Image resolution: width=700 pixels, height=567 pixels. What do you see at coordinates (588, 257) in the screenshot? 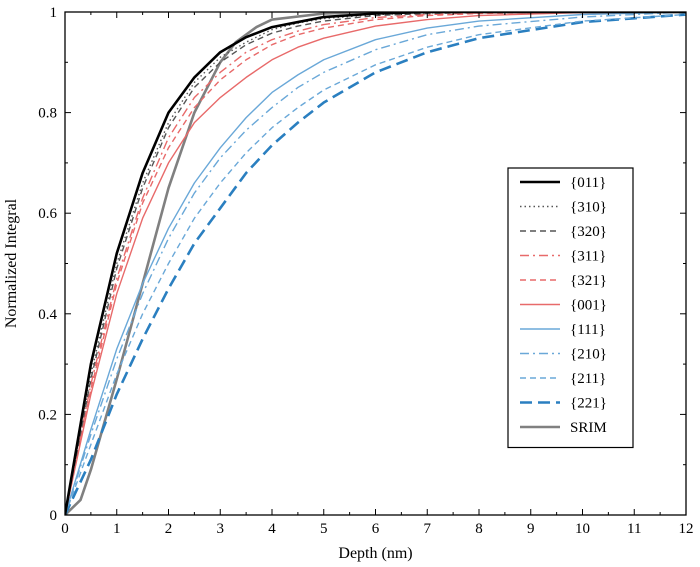
I see `legend-label: {311}` at bounding box center [588, 257].